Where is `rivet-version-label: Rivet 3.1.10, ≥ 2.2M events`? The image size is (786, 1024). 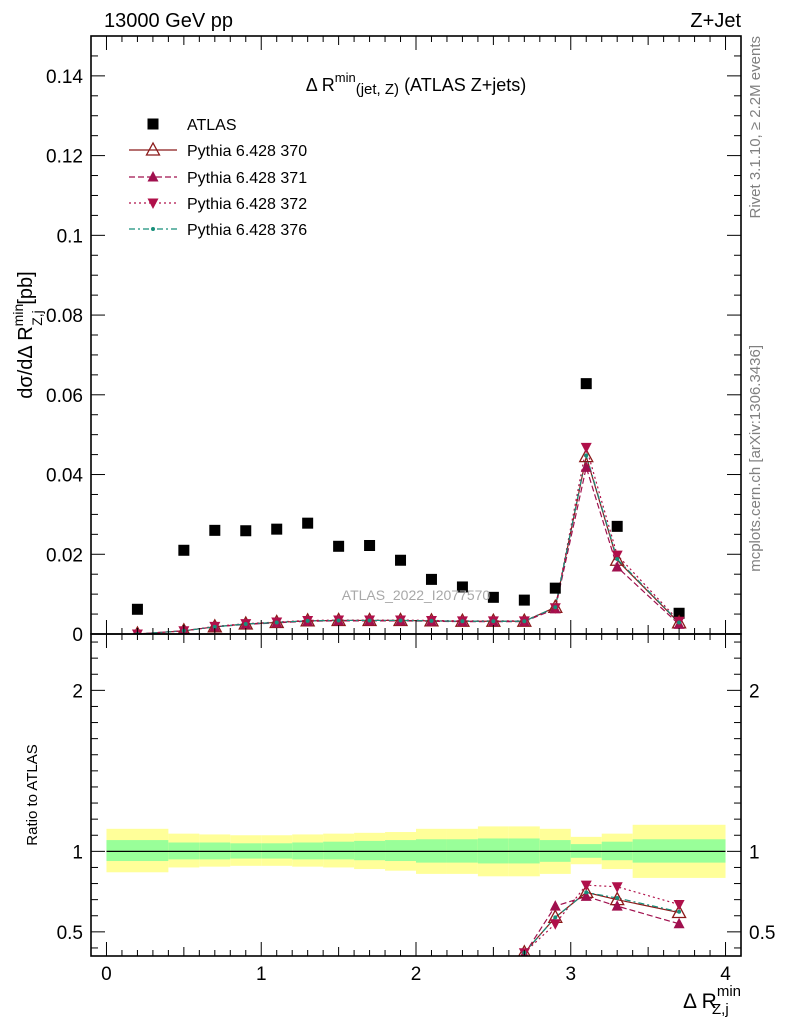 rivet-version-label: Rivet 3.1.10, ≥ 2.2M events is located at coordinates (755, 127).